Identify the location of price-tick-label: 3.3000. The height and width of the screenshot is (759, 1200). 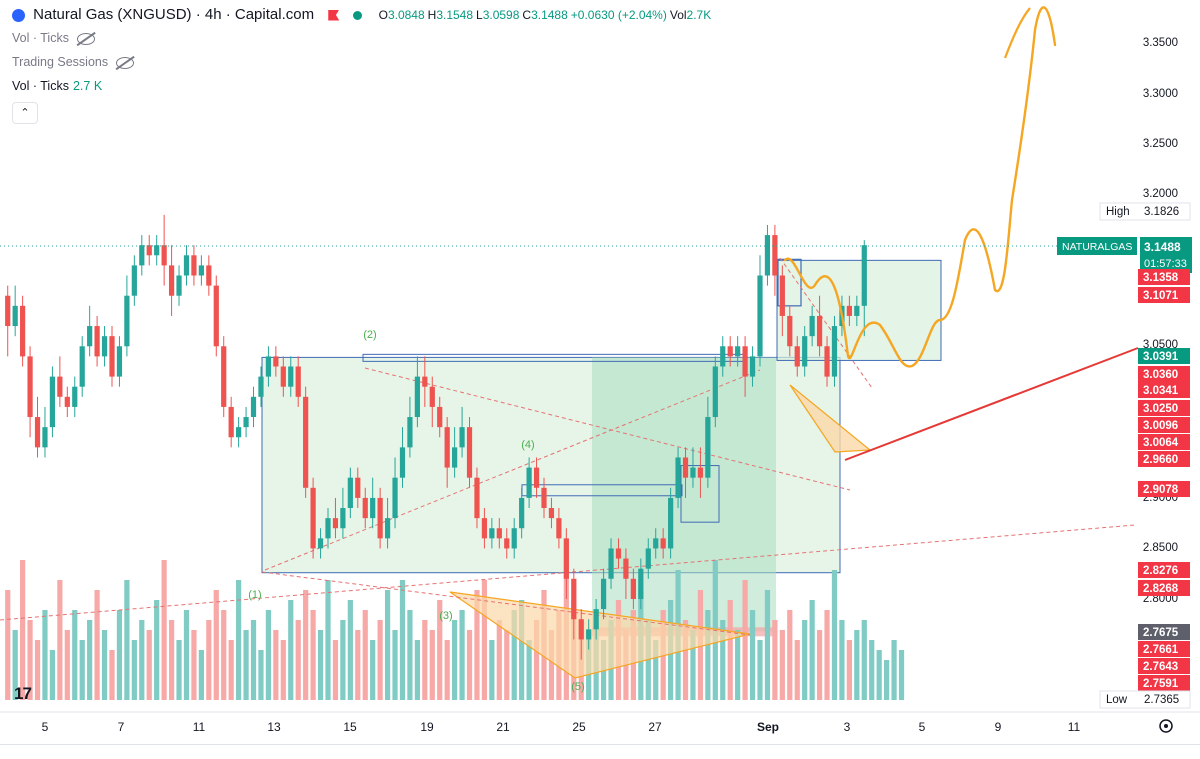
(1160, 94).